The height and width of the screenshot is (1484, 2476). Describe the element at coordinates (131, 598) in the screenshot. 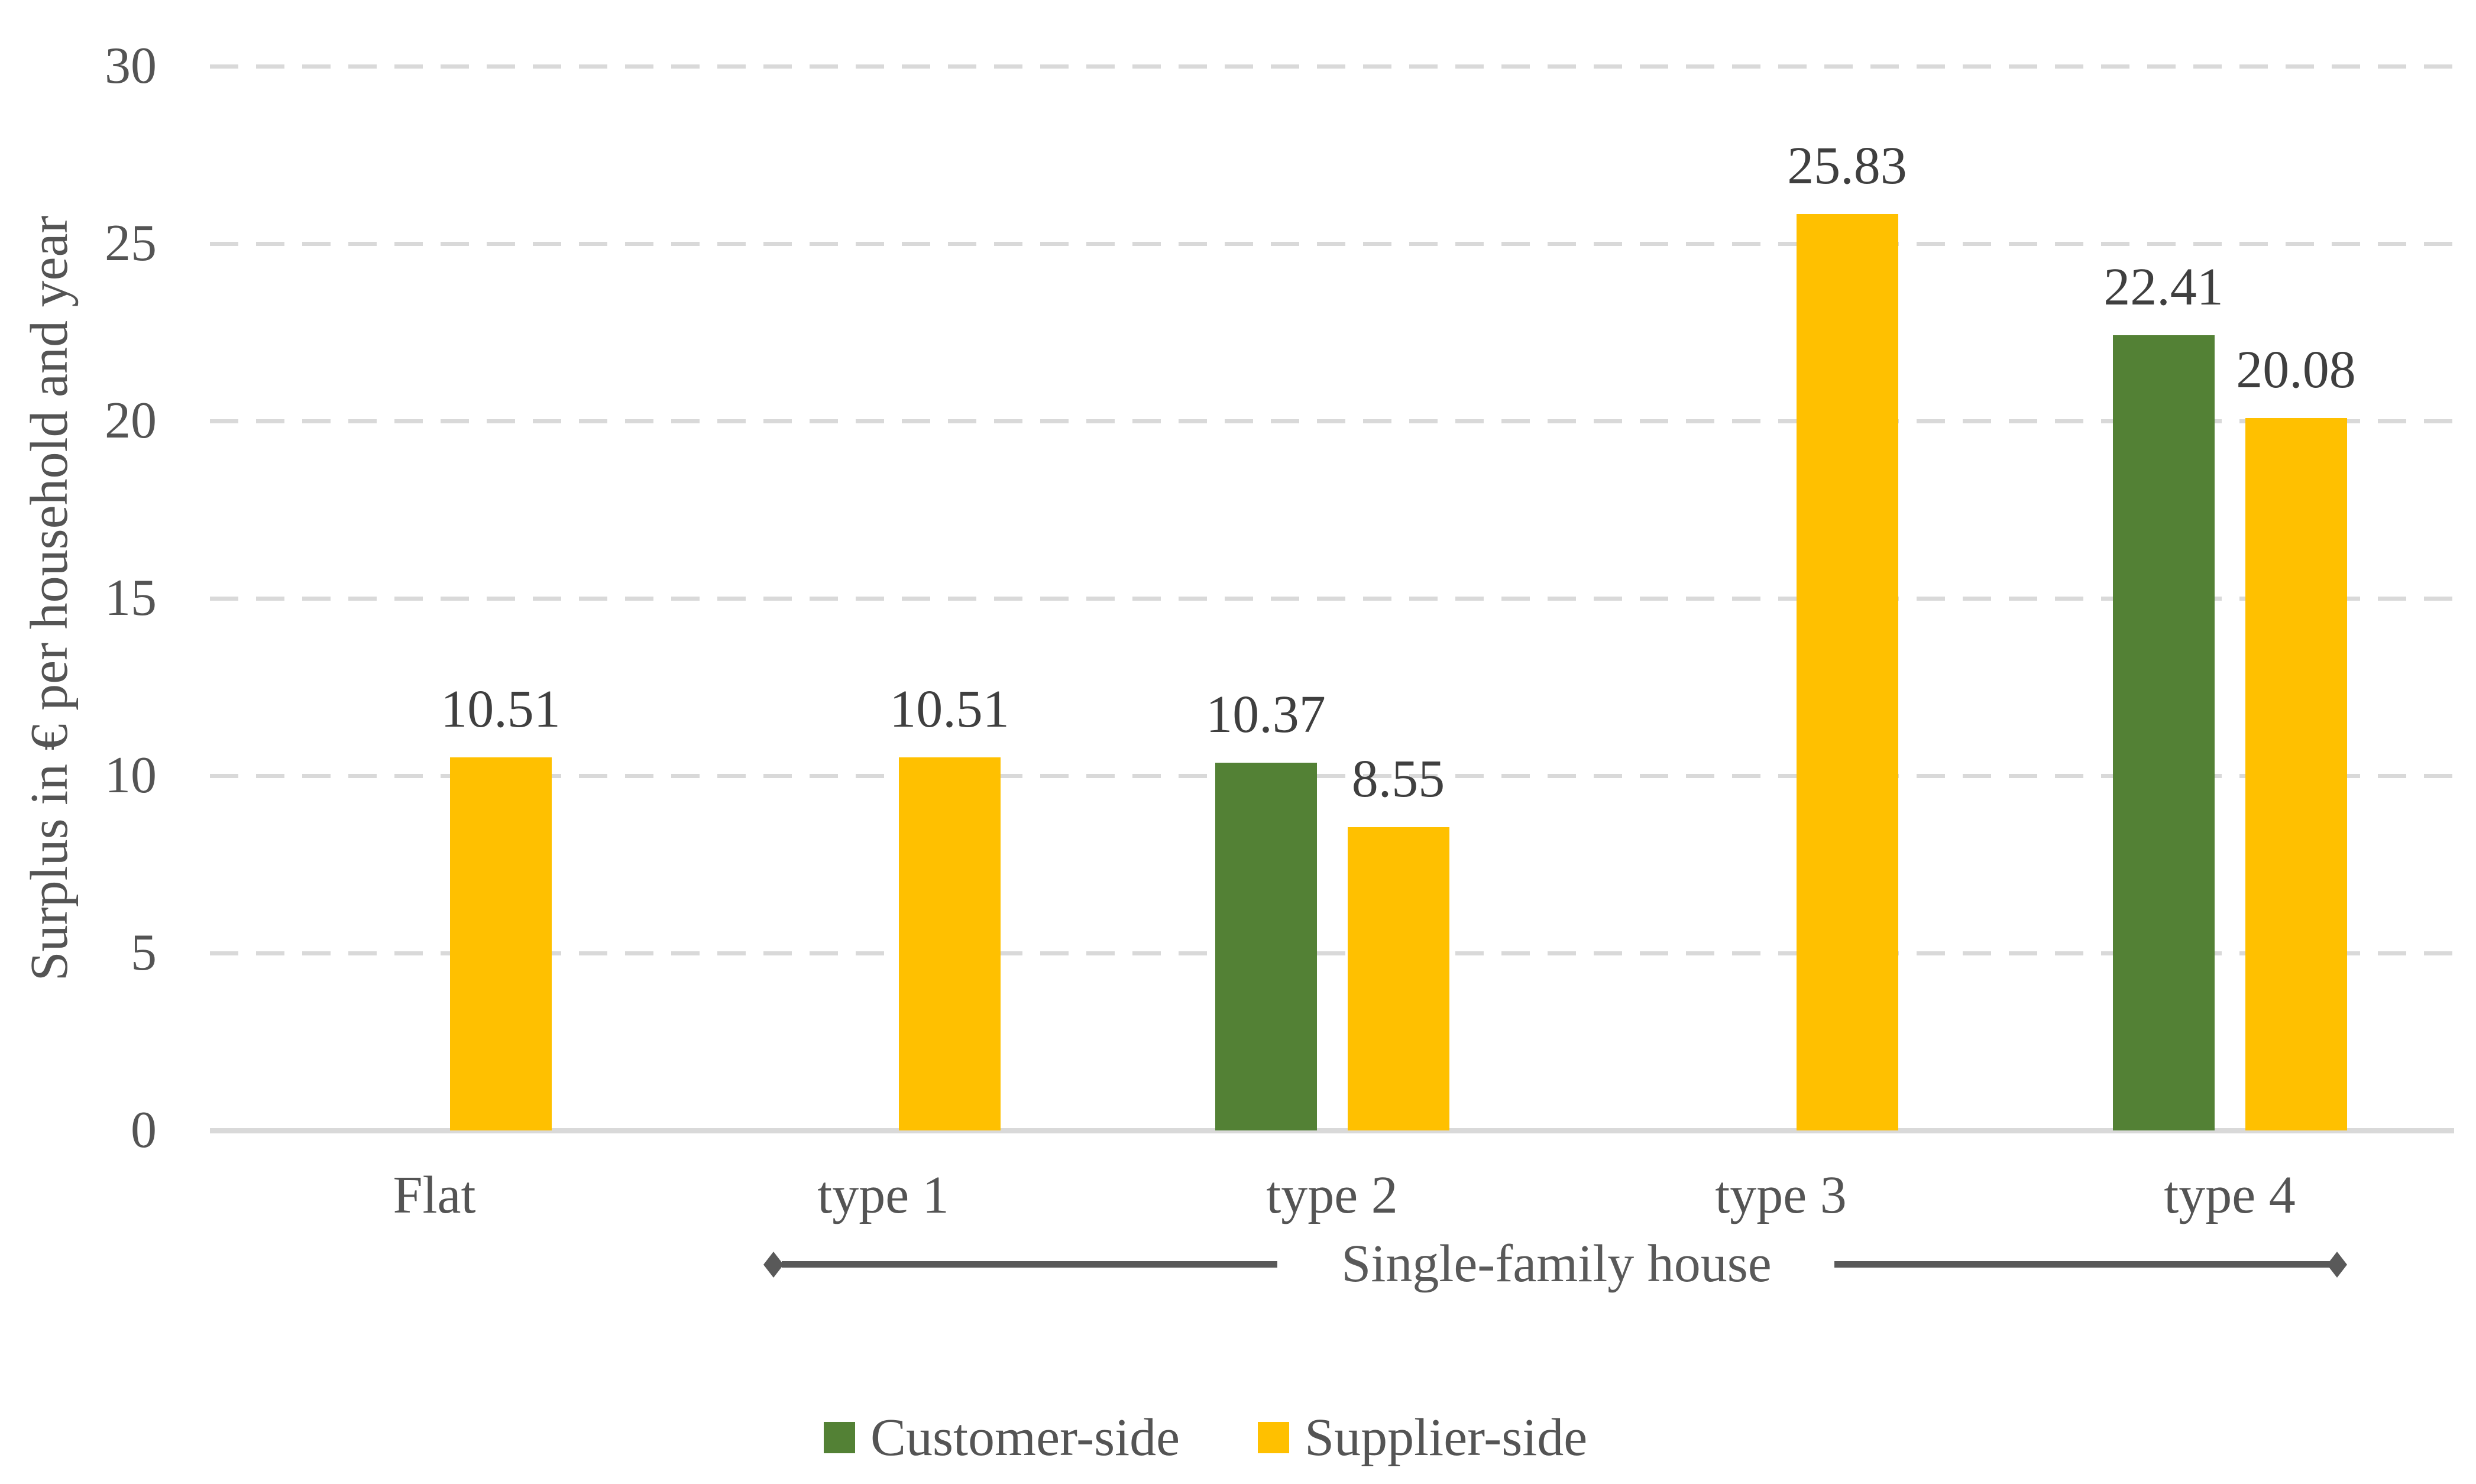

I see `y-tick-label-15: 15` at that location.